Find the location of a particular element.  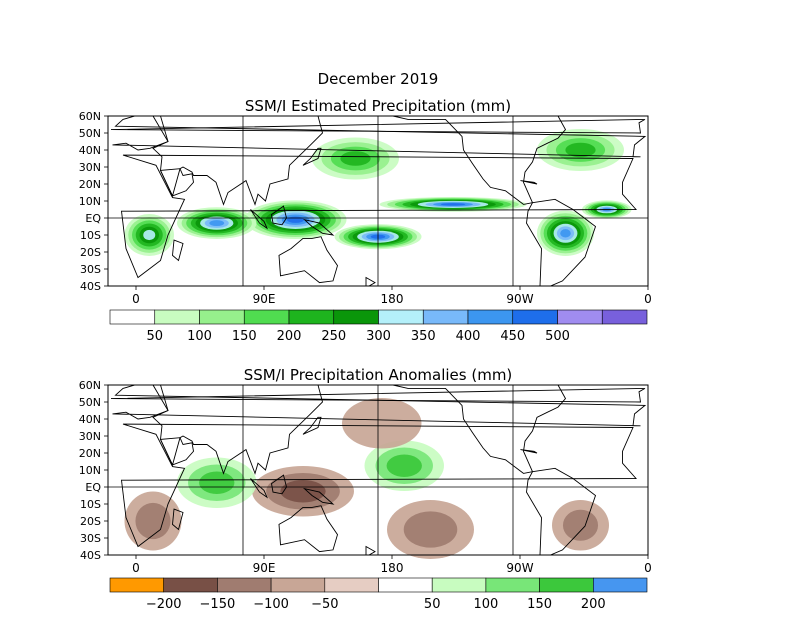

figure-title: December 2019 is located at coordinates (378, 79).